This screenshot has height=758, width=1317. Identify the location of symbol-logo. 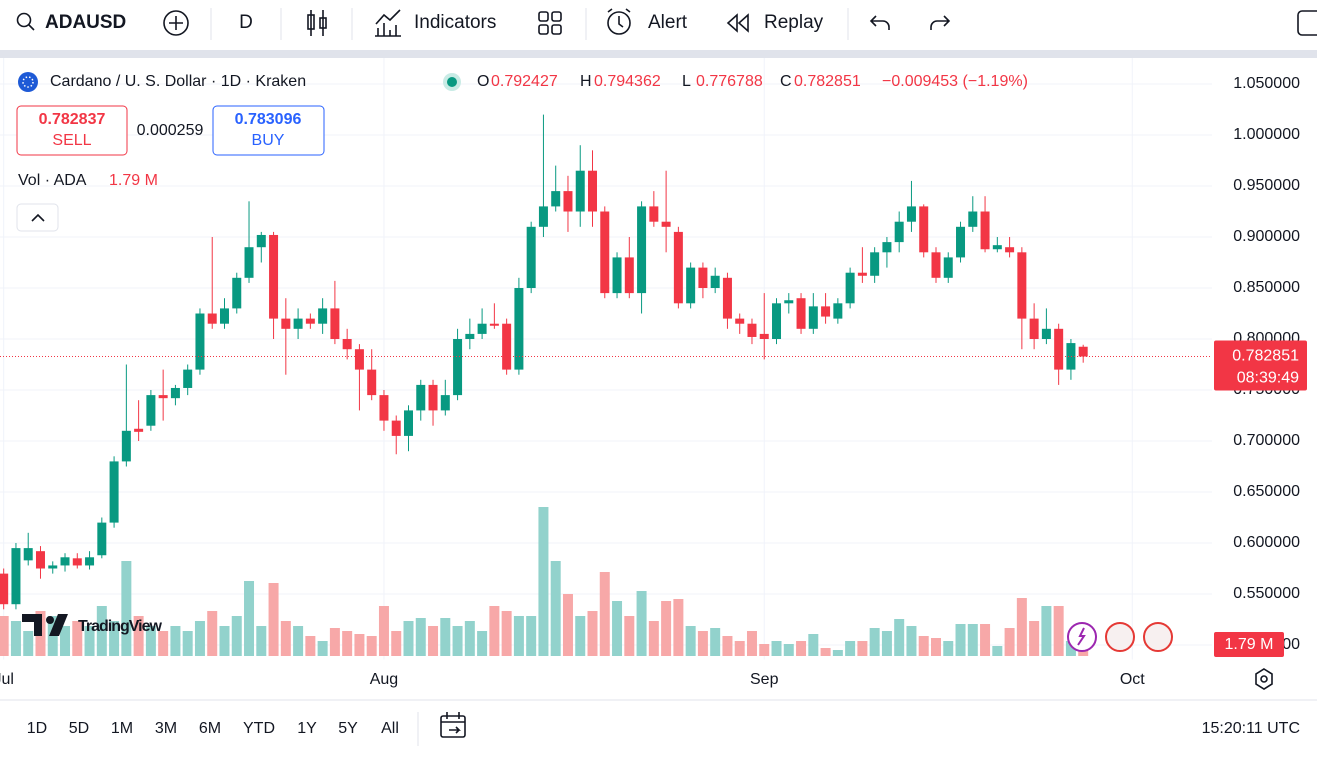
(28, 82).